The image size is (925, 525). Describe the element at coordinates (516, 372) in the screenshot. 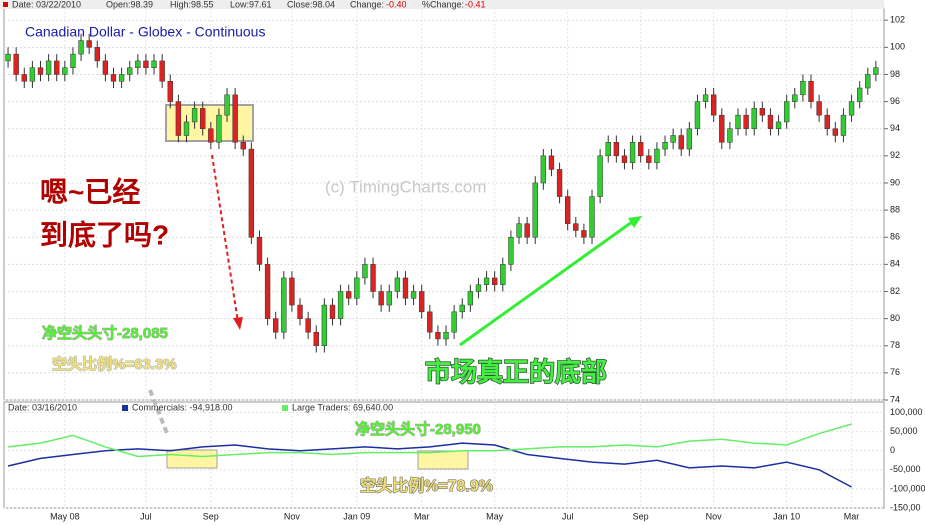

I see `annotation: 市场真正的底部` at that location.